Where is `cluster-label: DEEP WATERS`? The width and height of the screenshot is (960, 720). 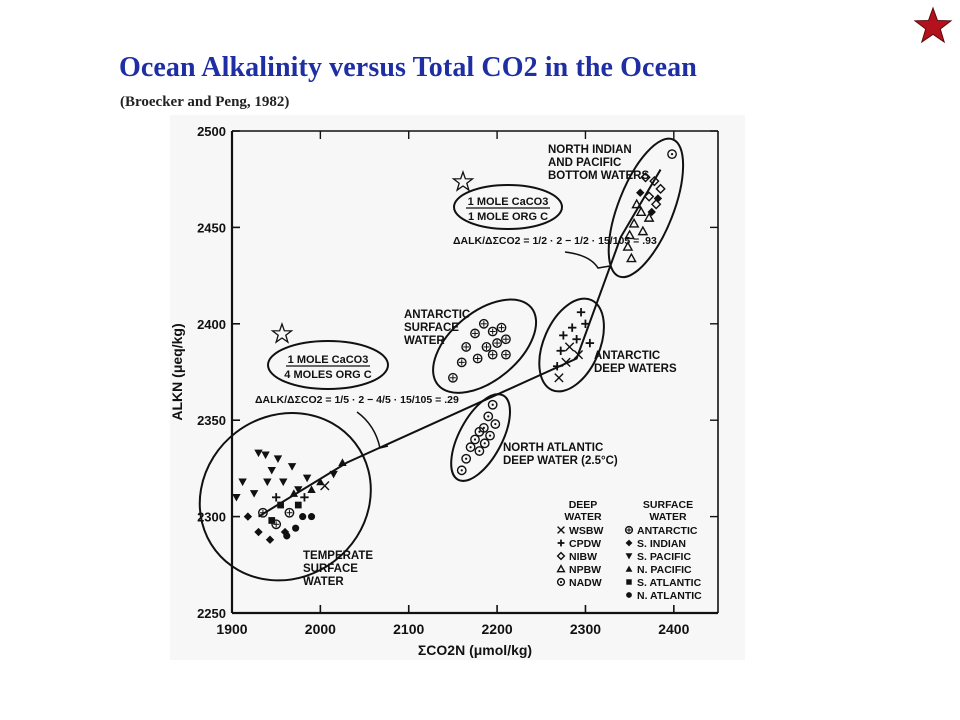 cluster-label: DEEP WATERS is located at coordinates (635, 369).